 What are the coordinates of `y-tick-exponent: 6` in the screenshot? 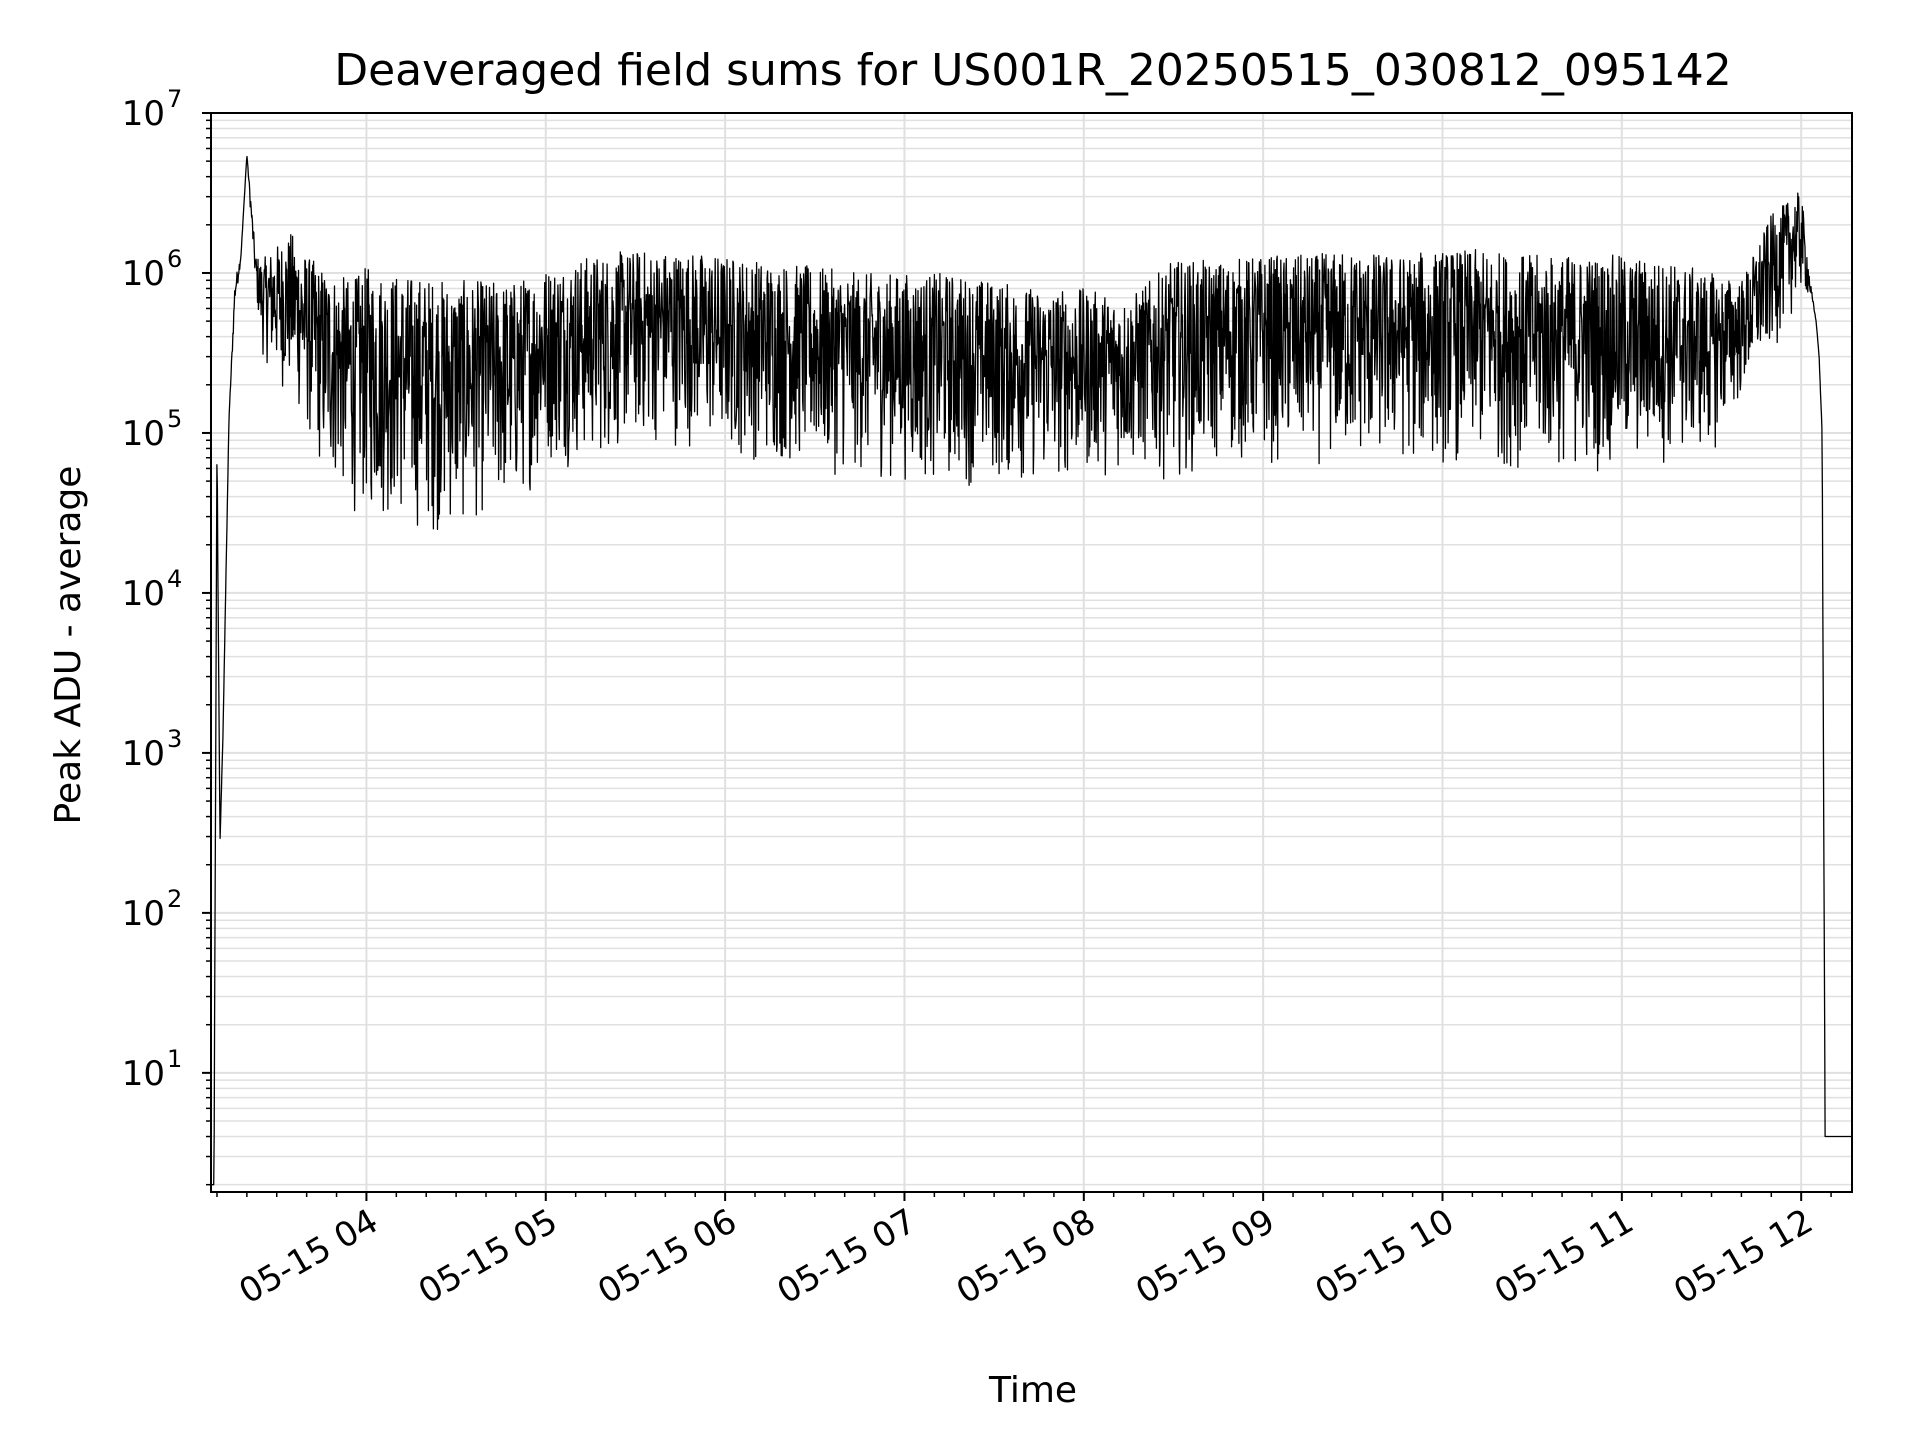 It's located at (174, 259).